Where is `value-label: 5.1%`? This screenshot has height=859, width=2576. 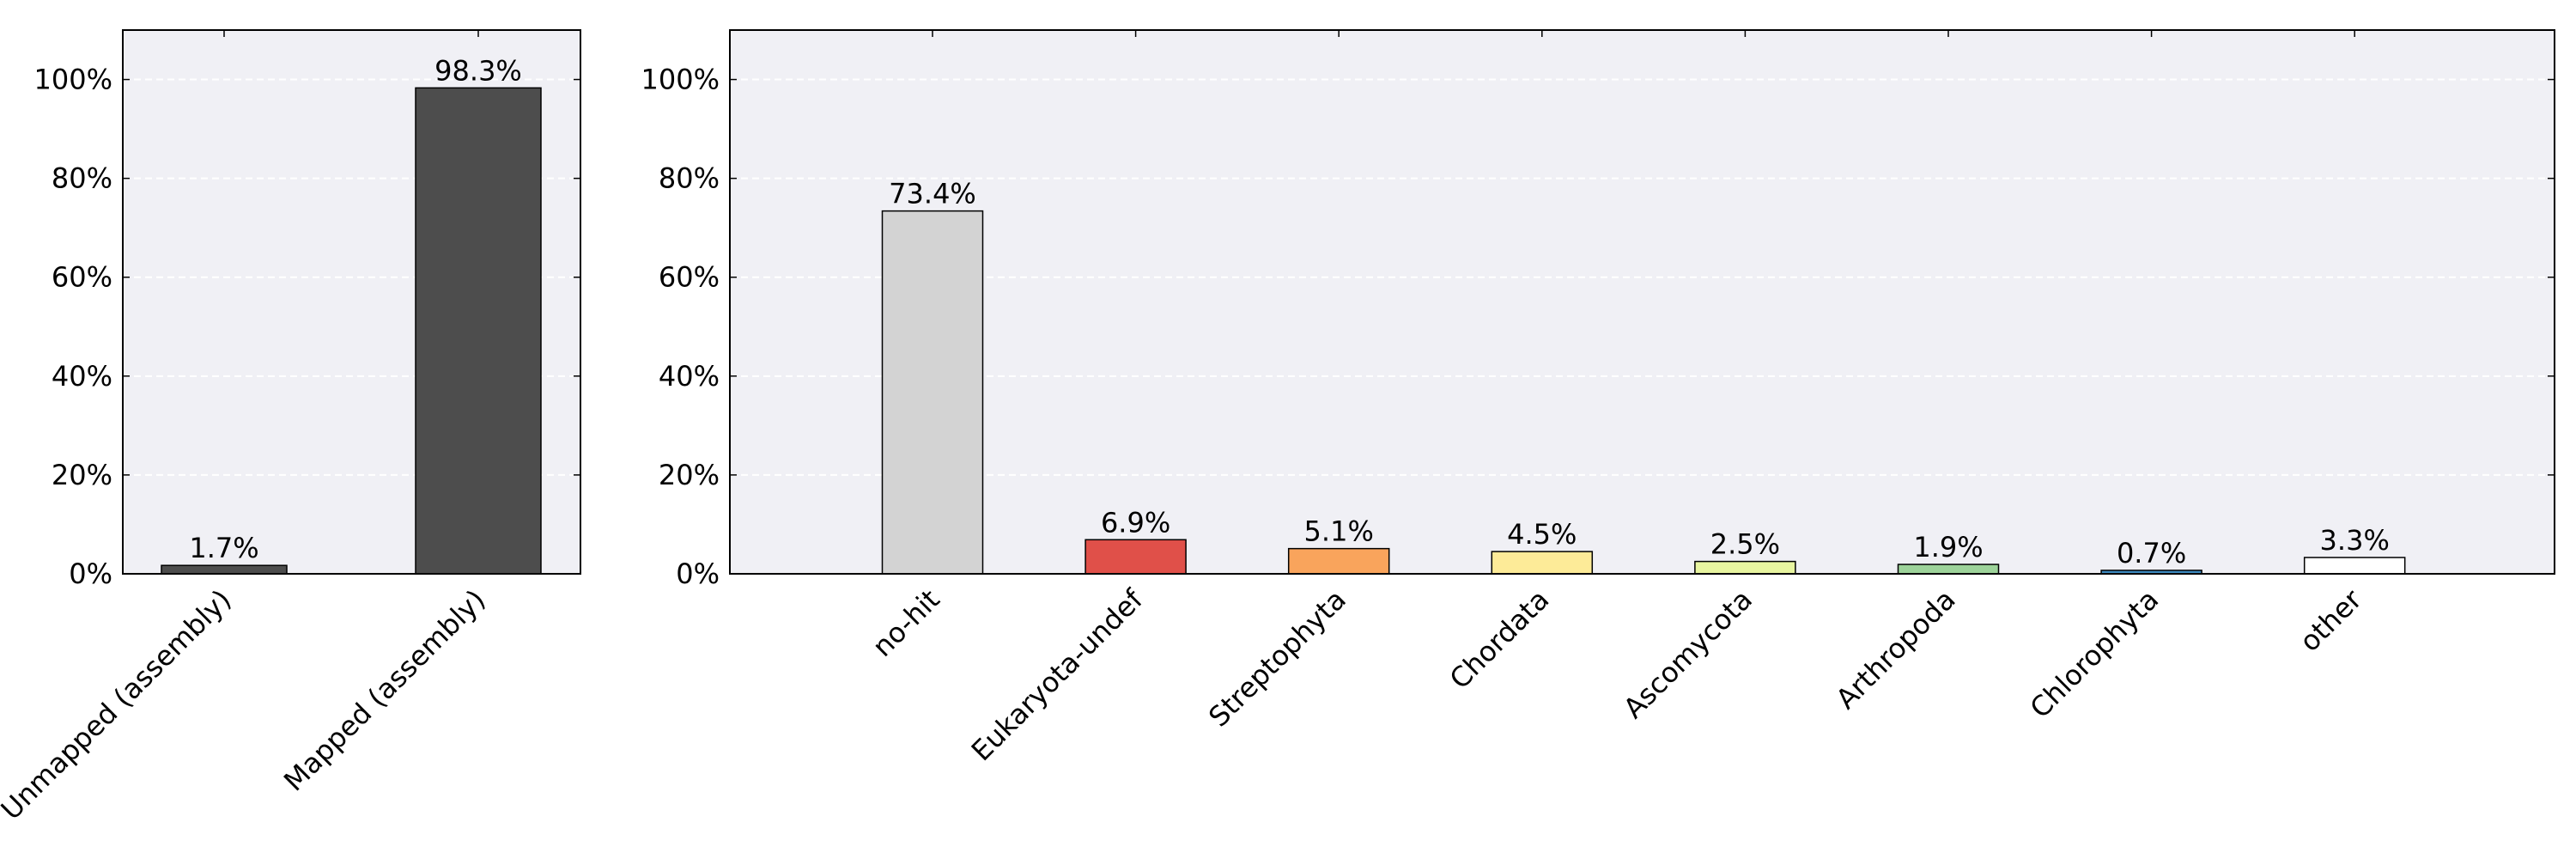
value-label: 5.1% is located at coordinates (1339, 531).